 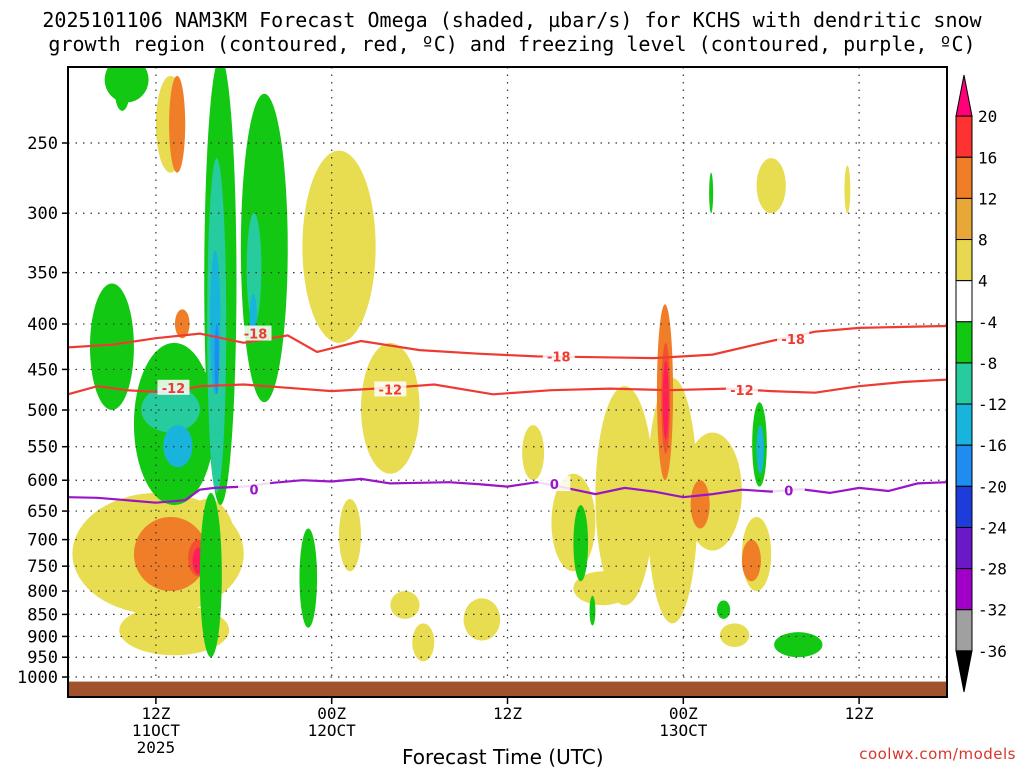 I want to click on y-tick-label: 350, so click(x=42, y=274).